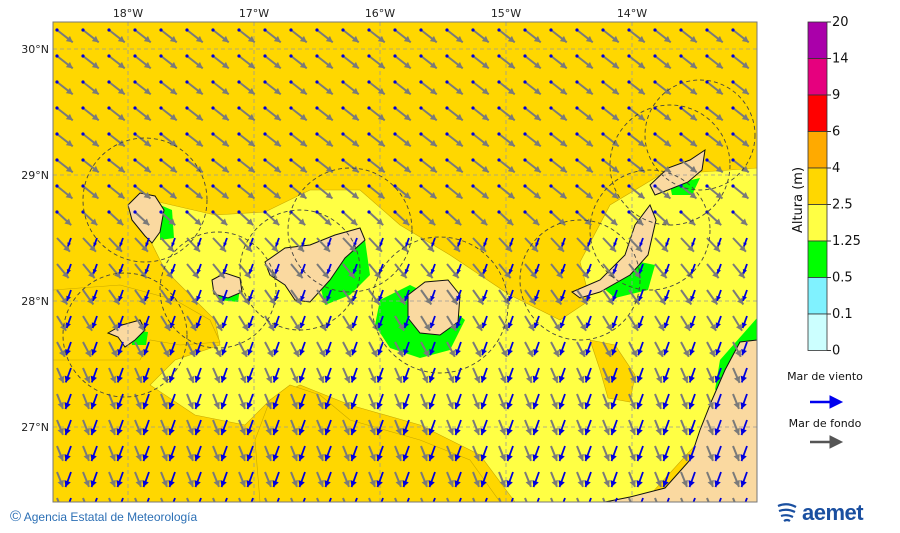 Image resolution: width=900 pixels, height=533 pixels. I want to click on copyright-notice: © Agencia Estatal de Meteorología, so click(103, 516).